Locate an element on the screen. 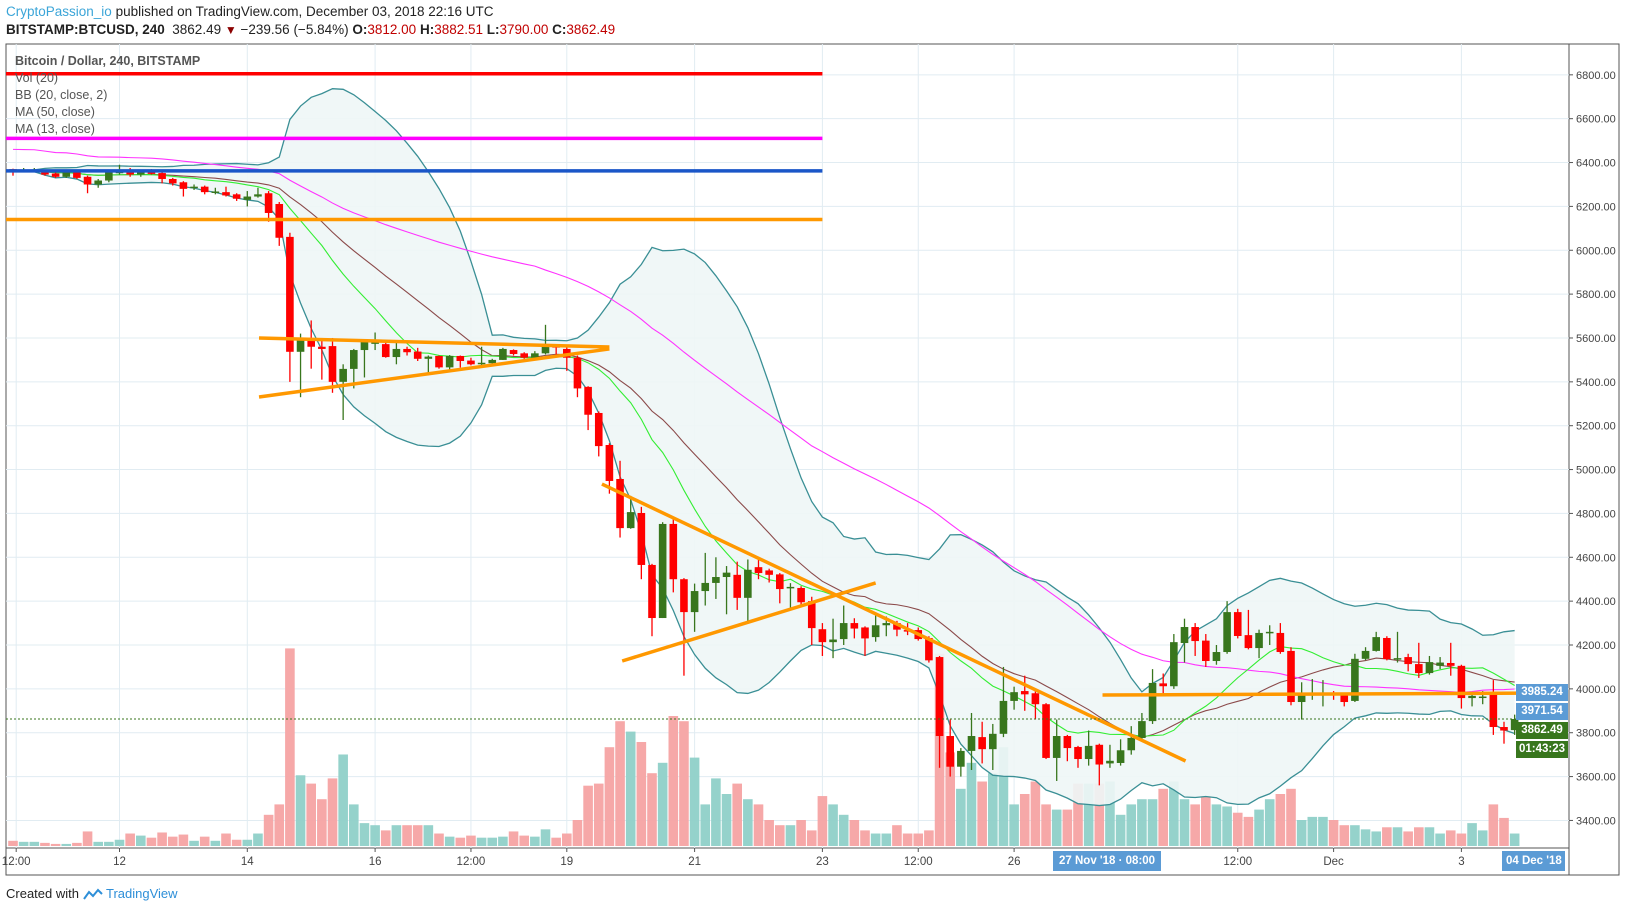 This screenshot has width=1627, height=909. open-label: O: is located at coordinates (360, 29).